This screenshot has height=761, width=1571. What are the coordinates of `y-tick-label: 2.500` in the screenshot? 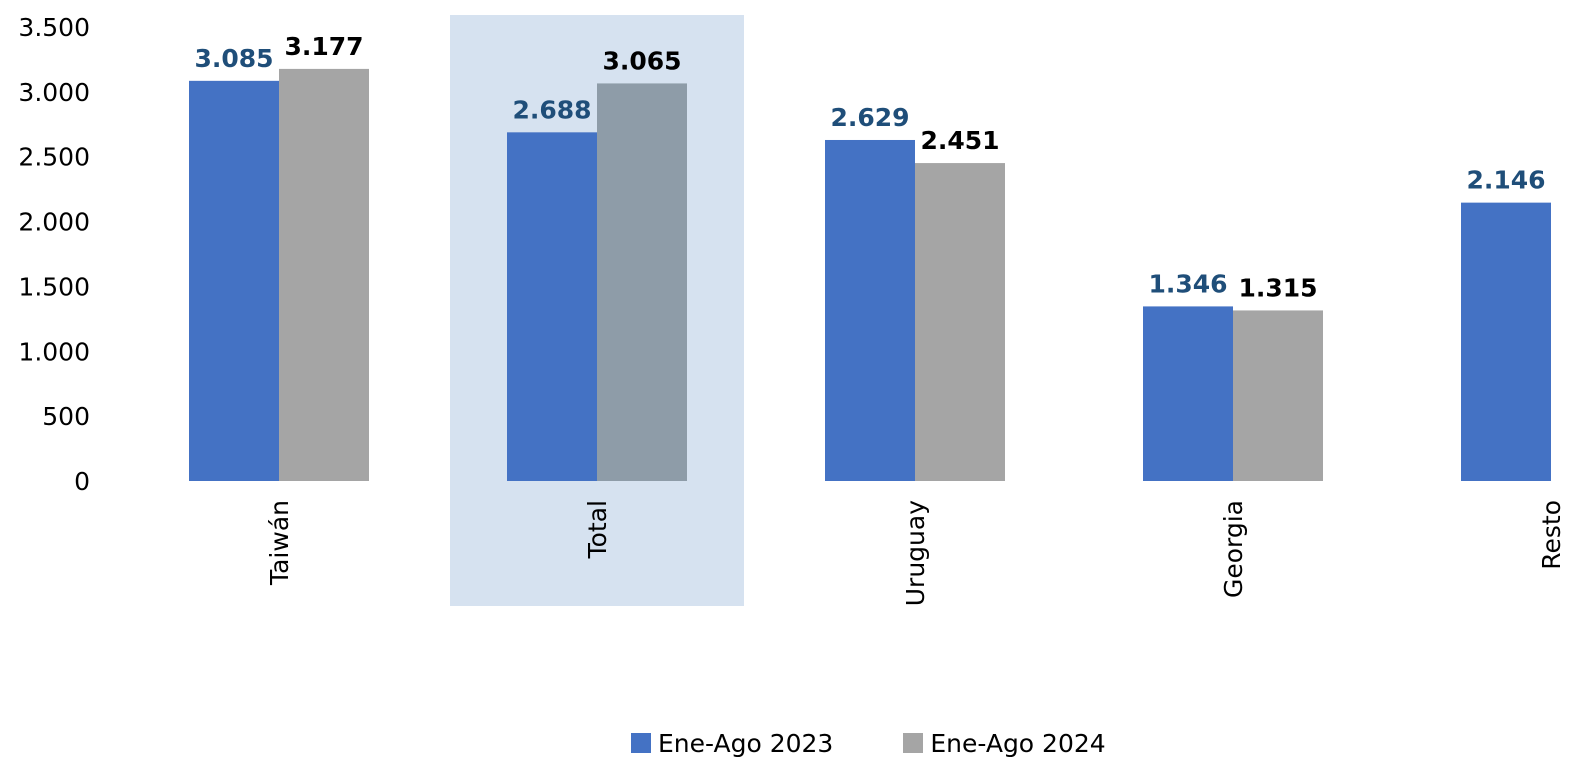 It's located at (54, 157).